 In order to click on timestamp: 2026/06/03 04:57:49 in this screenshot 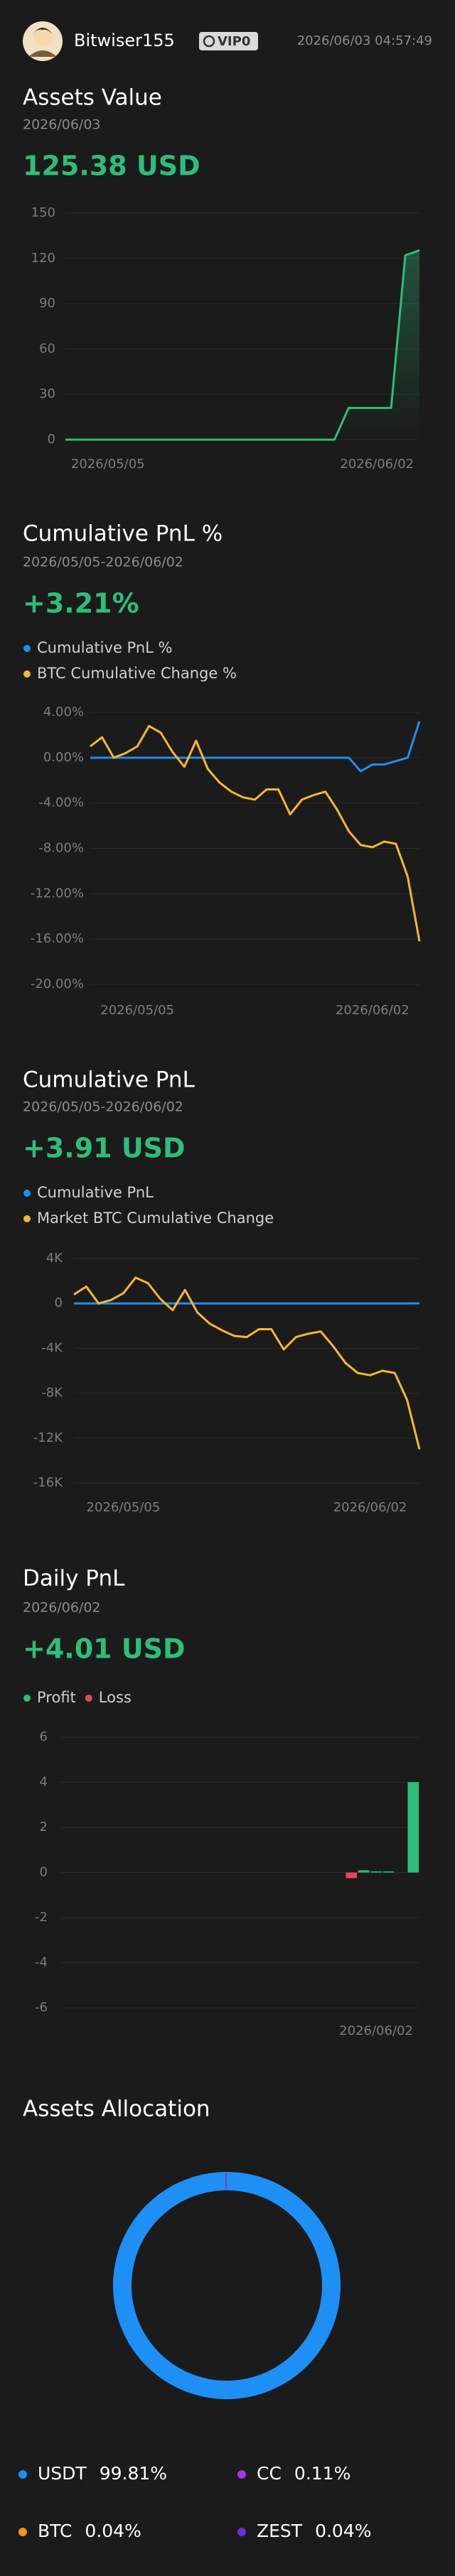, I will do `click(364, 40)`.